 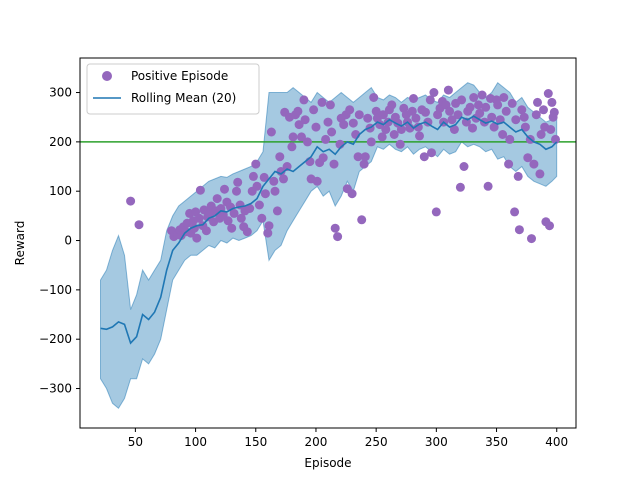 I want to click on y-axis-ticks: −300 −200 −100 0 100 200 300, so click(x=59, y=241).